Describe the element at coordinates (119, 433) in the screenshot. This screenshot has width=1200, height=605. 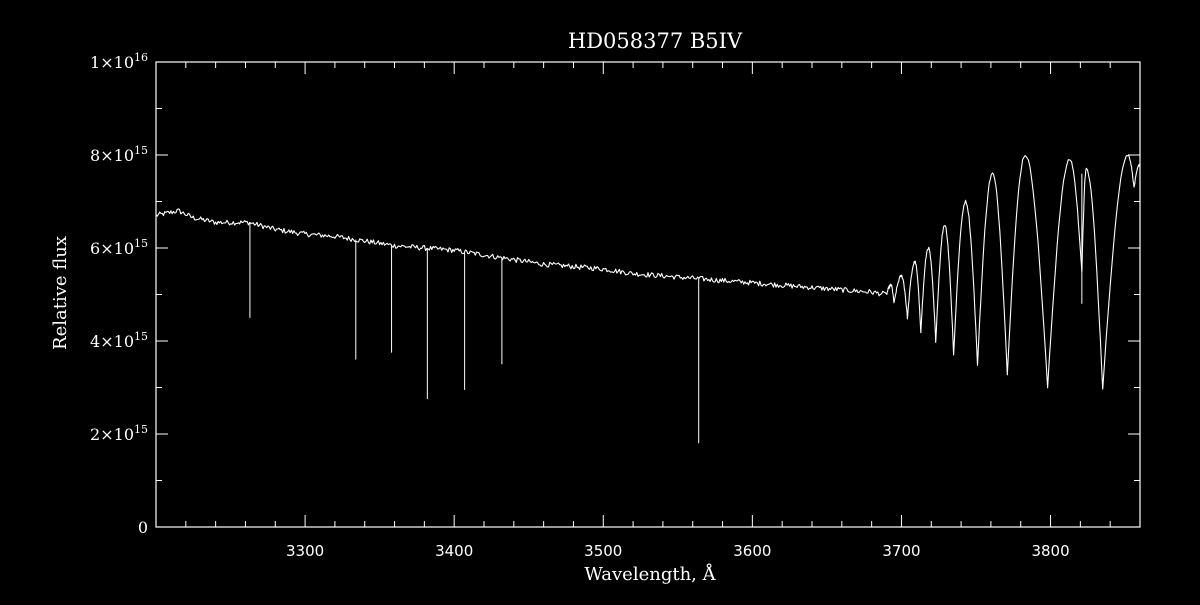
I see `y-tick-label: 2×10¹⁵` at that location.